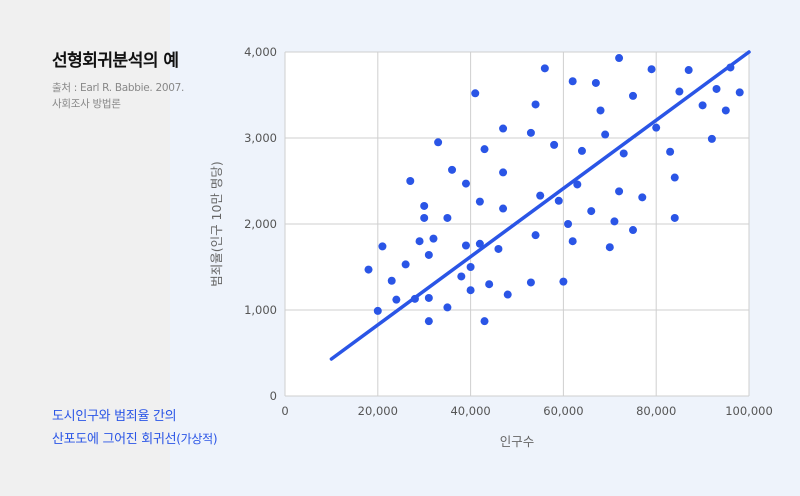  I want to click on caption-line-1: 도시인구와 범죄율 간의, so click(114, 416).